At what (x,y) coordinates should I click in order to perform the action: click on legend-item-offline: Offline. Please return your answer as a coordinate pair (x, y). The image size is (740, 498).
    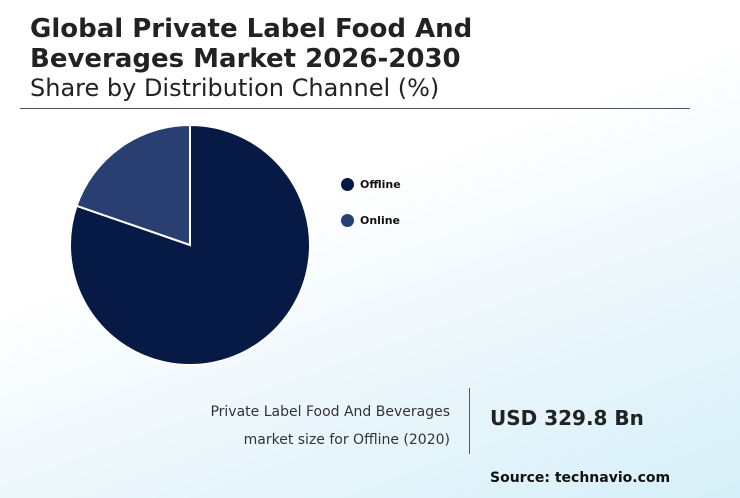
    Looking at the image, I should click on (371, 184).